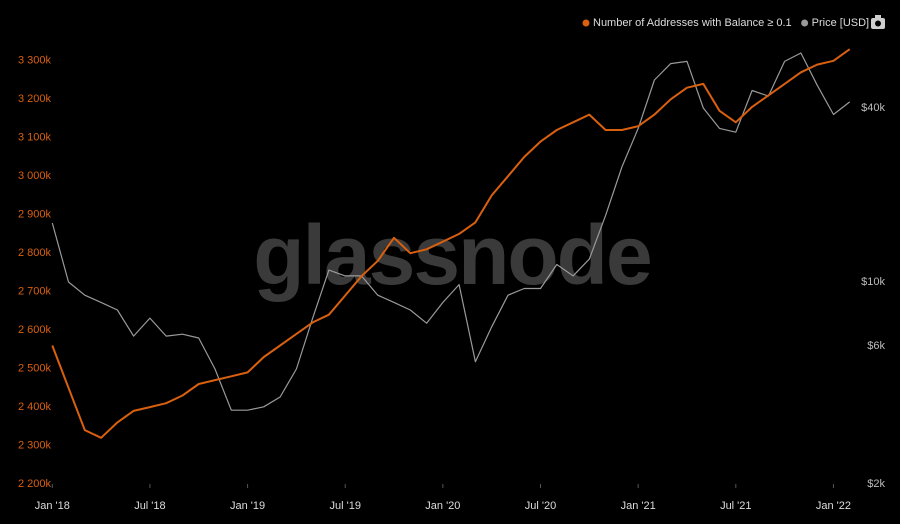  I want to click on x-tick-label: Jan '18, so click(52, 506).